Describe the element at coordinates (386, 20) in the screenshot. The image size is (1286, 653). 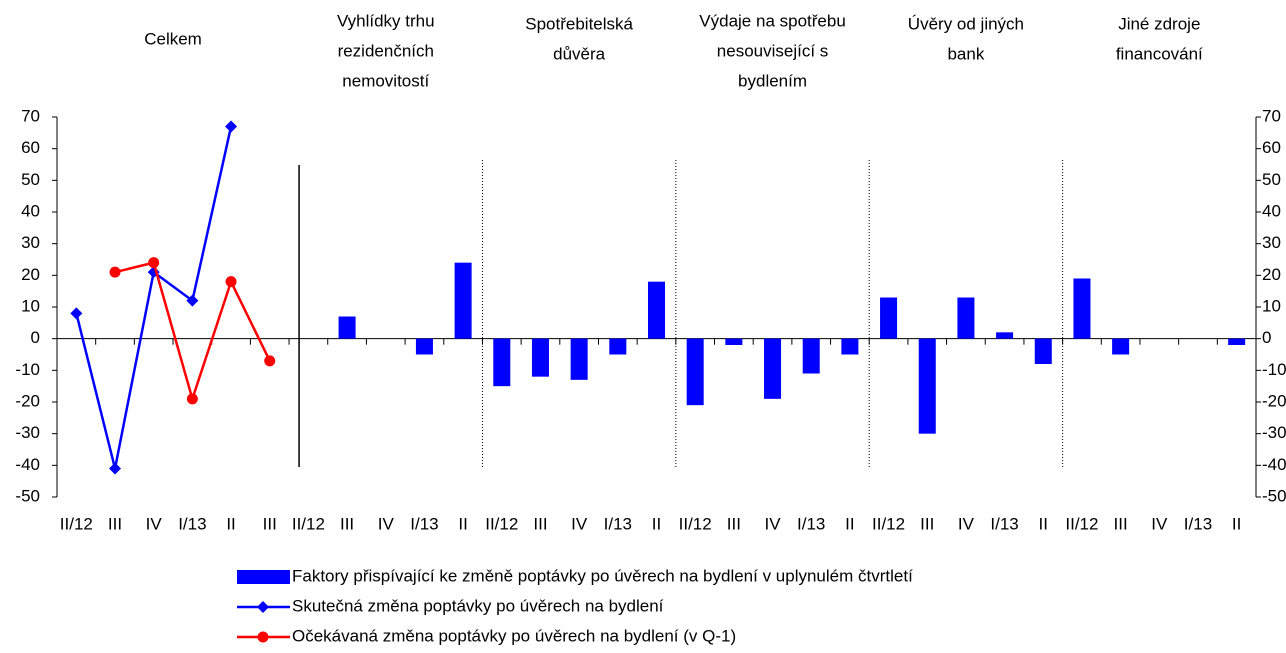
I see `group-title: Vyhlídky trhu` at that location.